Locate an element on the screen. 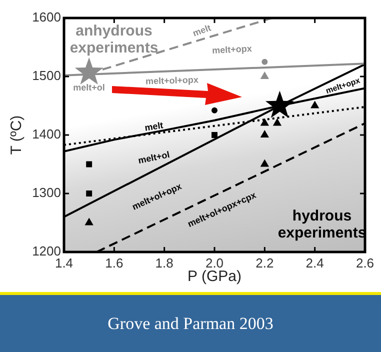  y-tick-label: 1300 is located at coordinates (46, 192).